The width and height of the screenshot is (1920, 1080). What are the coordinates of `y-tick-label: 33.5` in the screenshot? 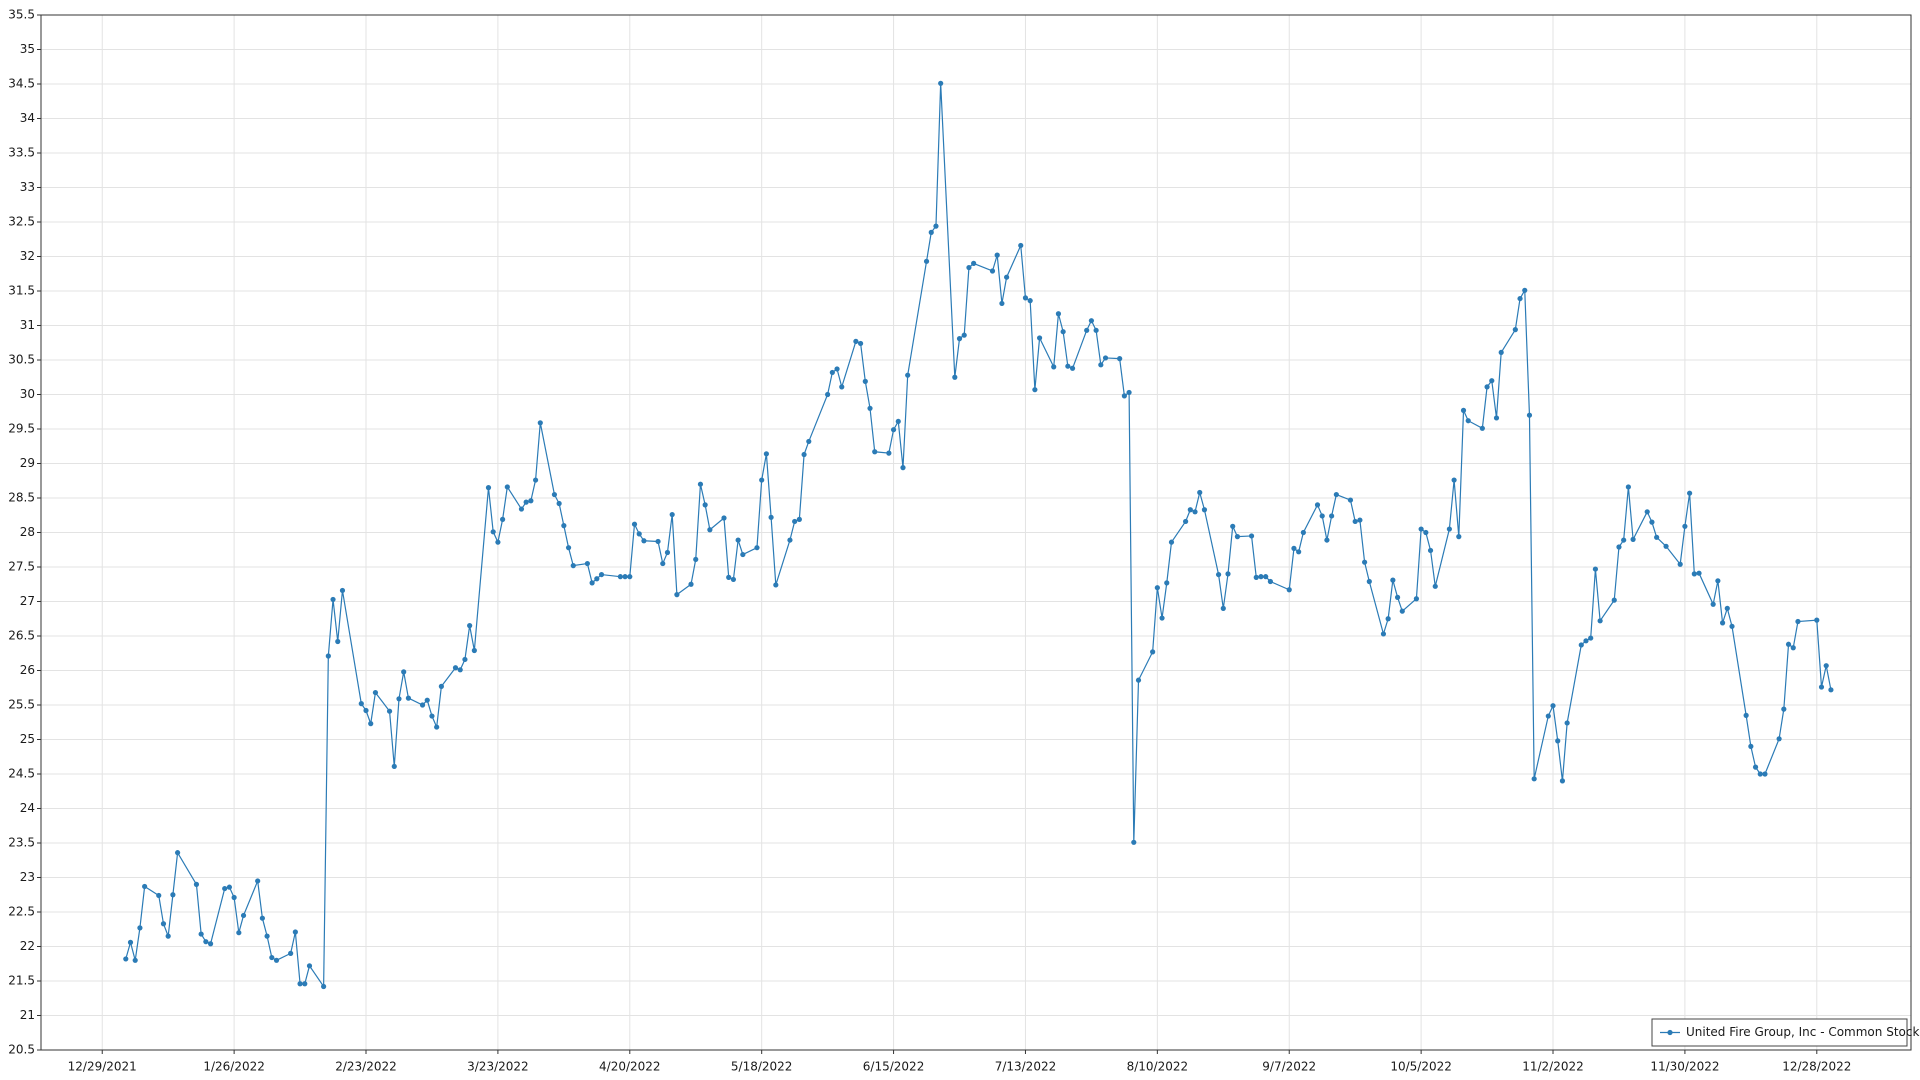 It's located at (21, 153).